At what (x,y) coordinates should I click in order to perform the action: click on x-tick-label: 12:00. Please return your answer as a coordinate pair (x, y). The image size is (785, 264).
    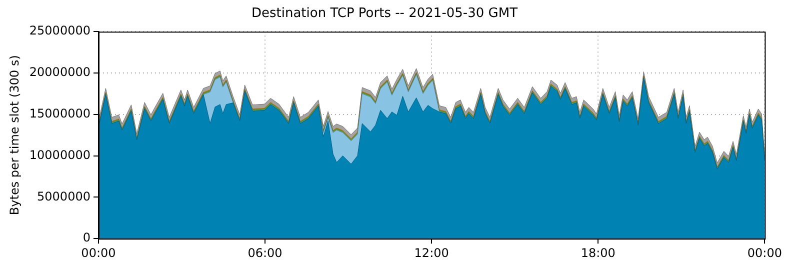
    Looking at the image, I should click on (431, 253).